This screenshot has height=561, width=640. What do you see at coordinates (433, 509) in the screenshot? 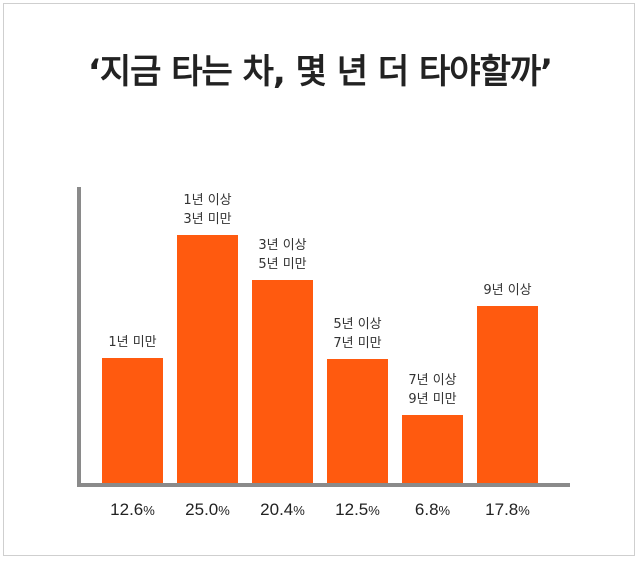
I see `value-label-5: 6.8%` at bounding box center [433, 509].